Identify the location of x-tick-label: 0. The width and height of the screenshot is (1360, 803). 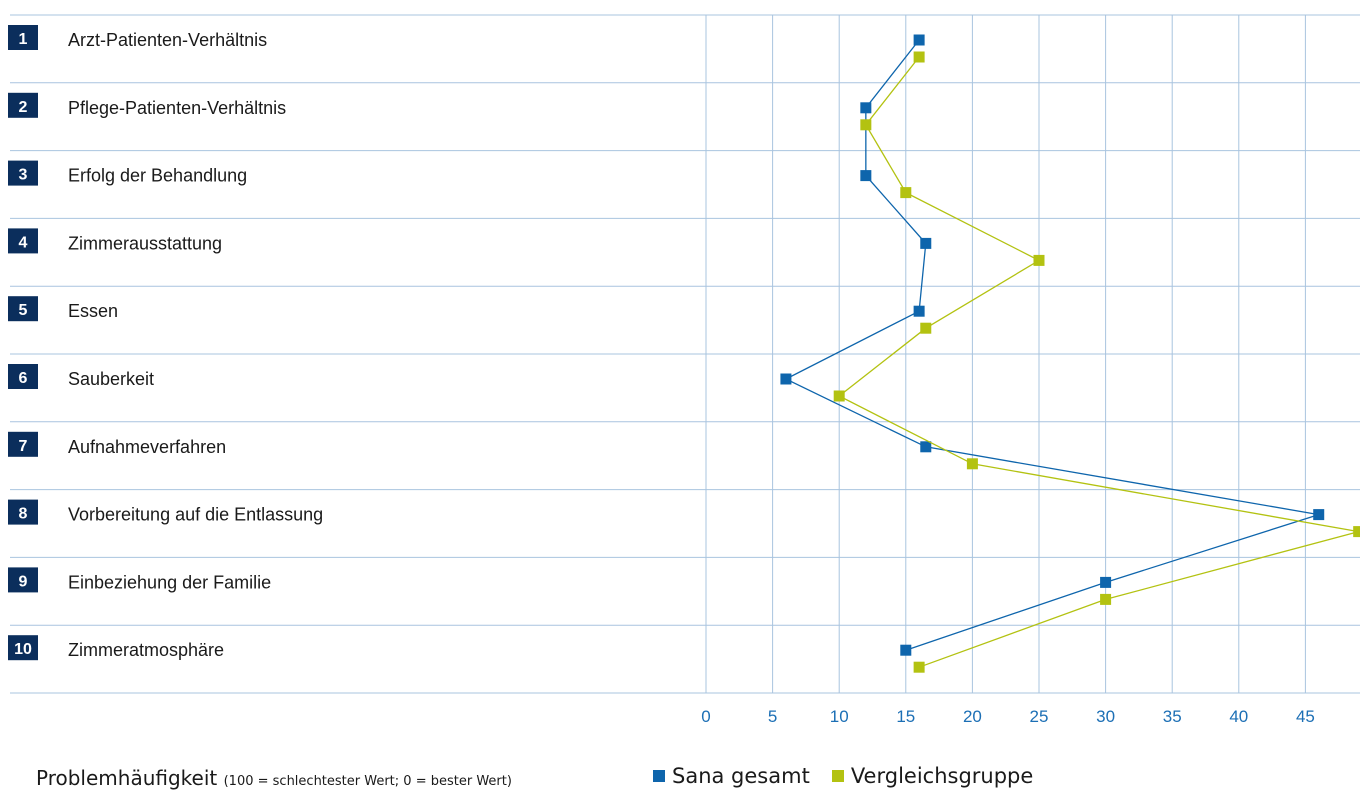
(705, 716).